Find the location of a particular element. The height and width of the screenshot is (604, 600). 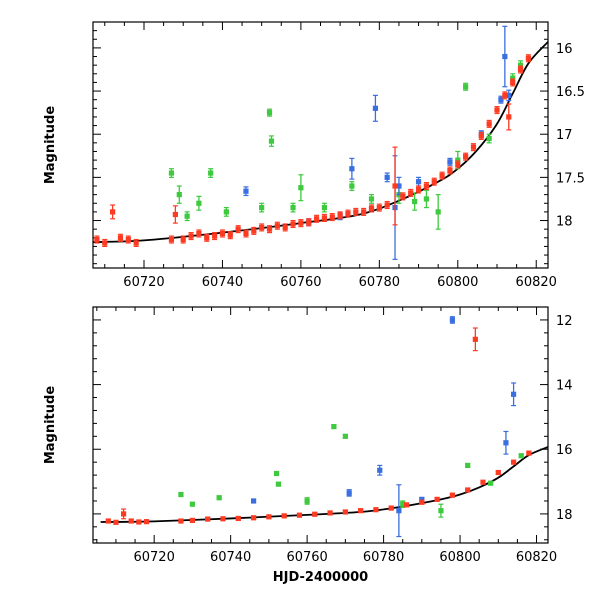

y-tick-label: 16.5 is located at coordinates (570, 92).